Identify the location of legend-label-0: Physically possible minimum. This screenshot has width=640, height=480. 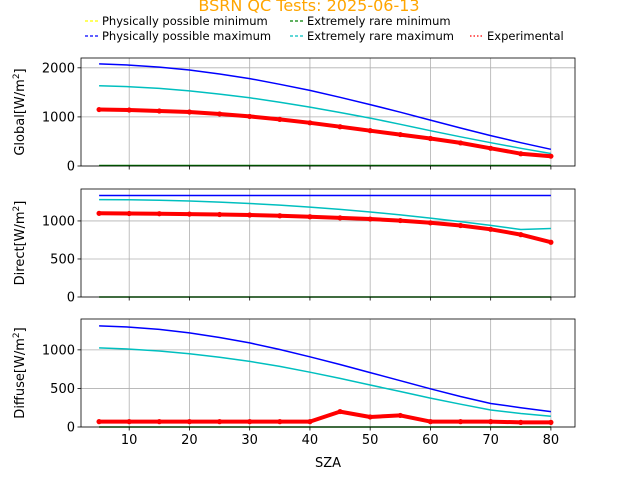
(185, 21).